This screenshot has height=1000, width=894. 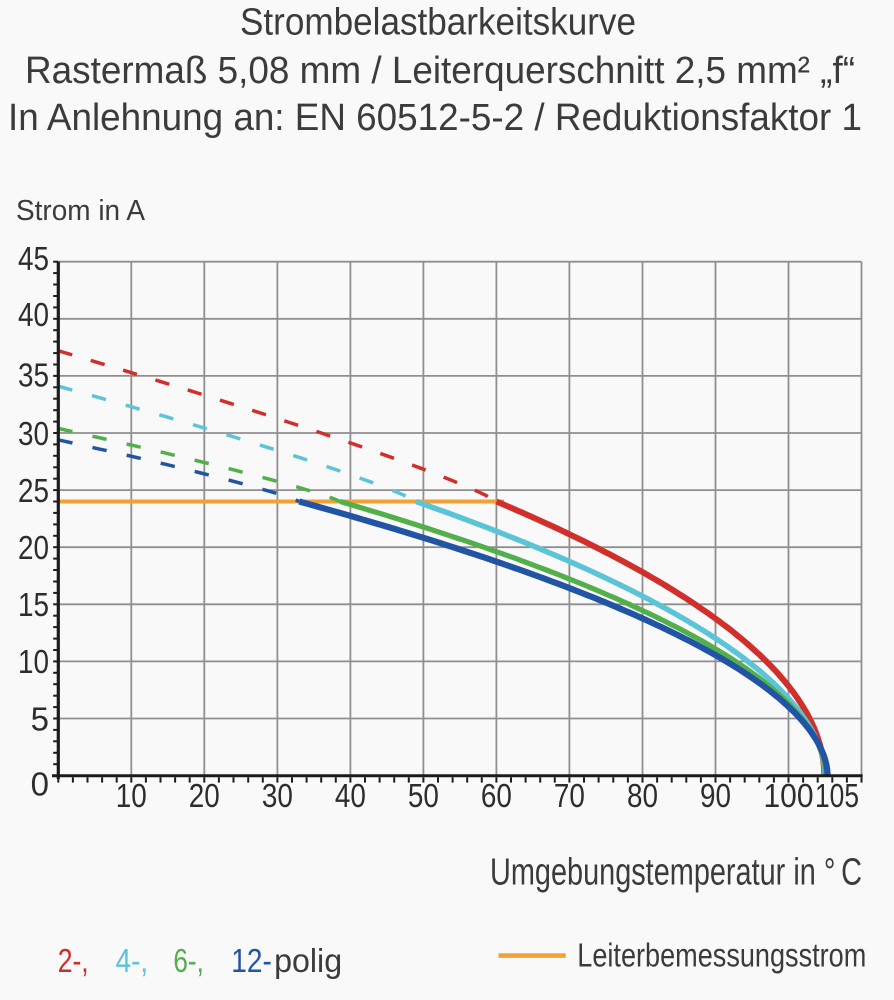 What do you see at coordinates (40, 718) in the screenshot?
I see `svg-text: 5` at bounding box center [40, 718].